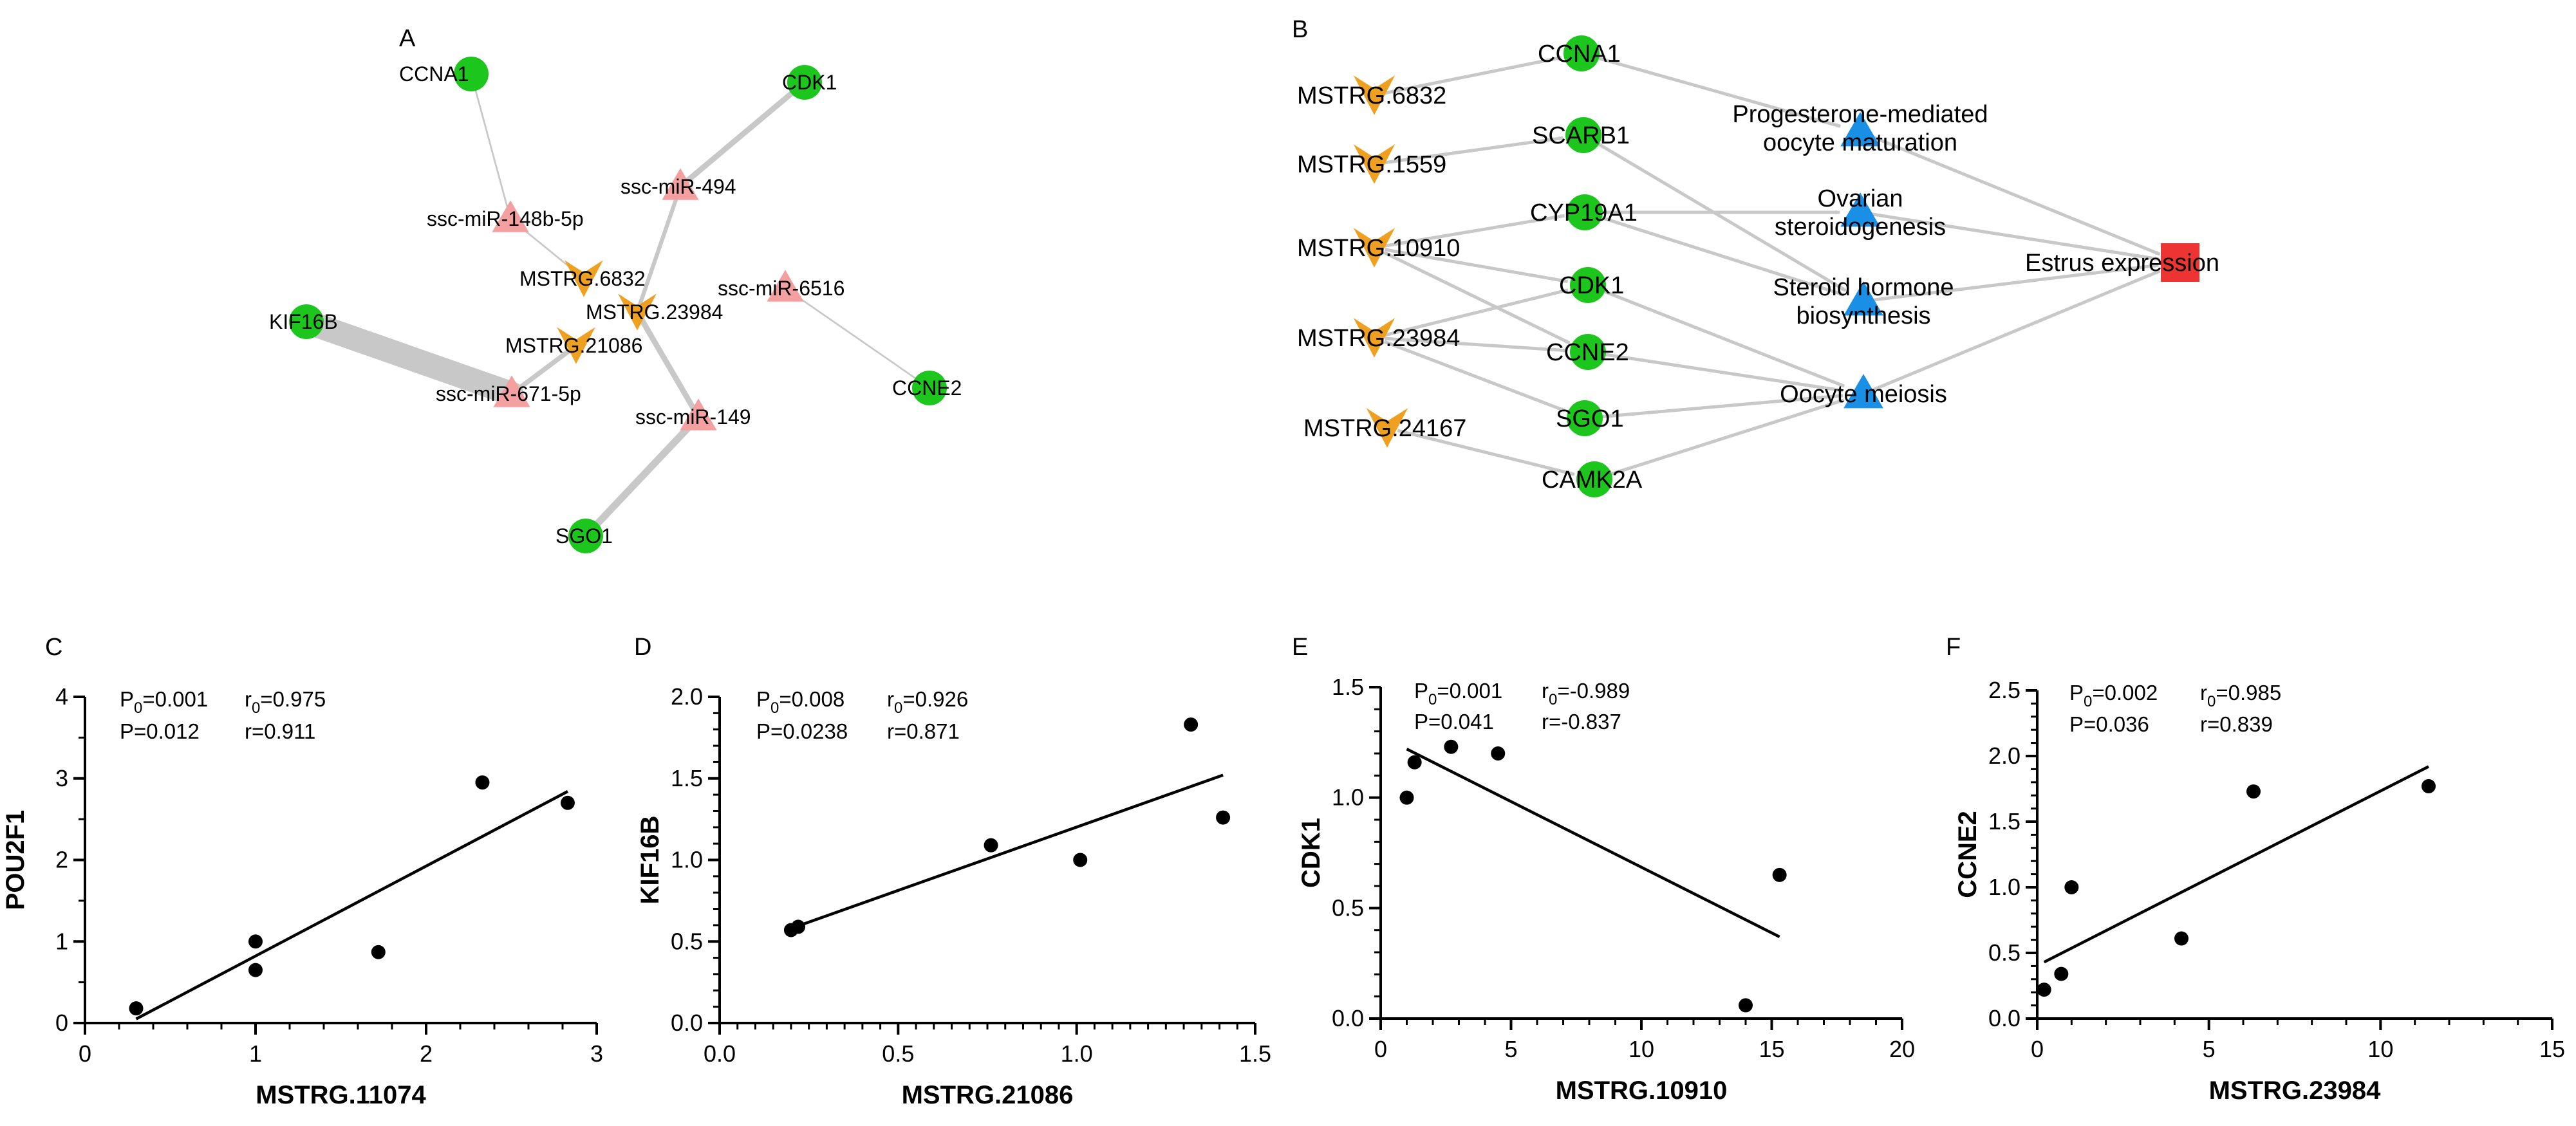 Image resolution: width=2576 pixels, height=1126 pixels. I want to click on edge-p-meio-e, so click(2016, 330).